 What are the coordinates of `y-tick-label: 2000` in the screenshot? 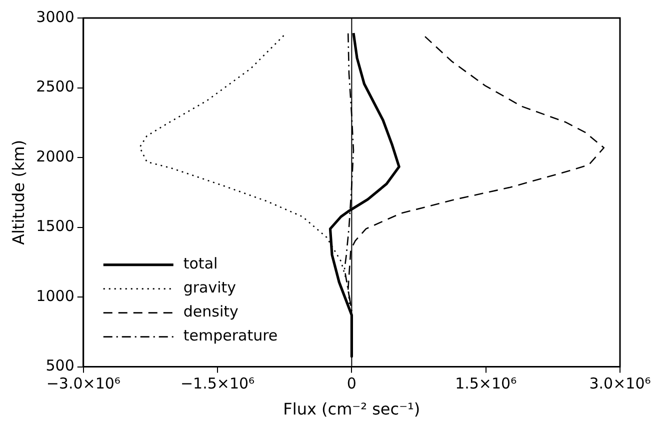 It's located at (55, 156).